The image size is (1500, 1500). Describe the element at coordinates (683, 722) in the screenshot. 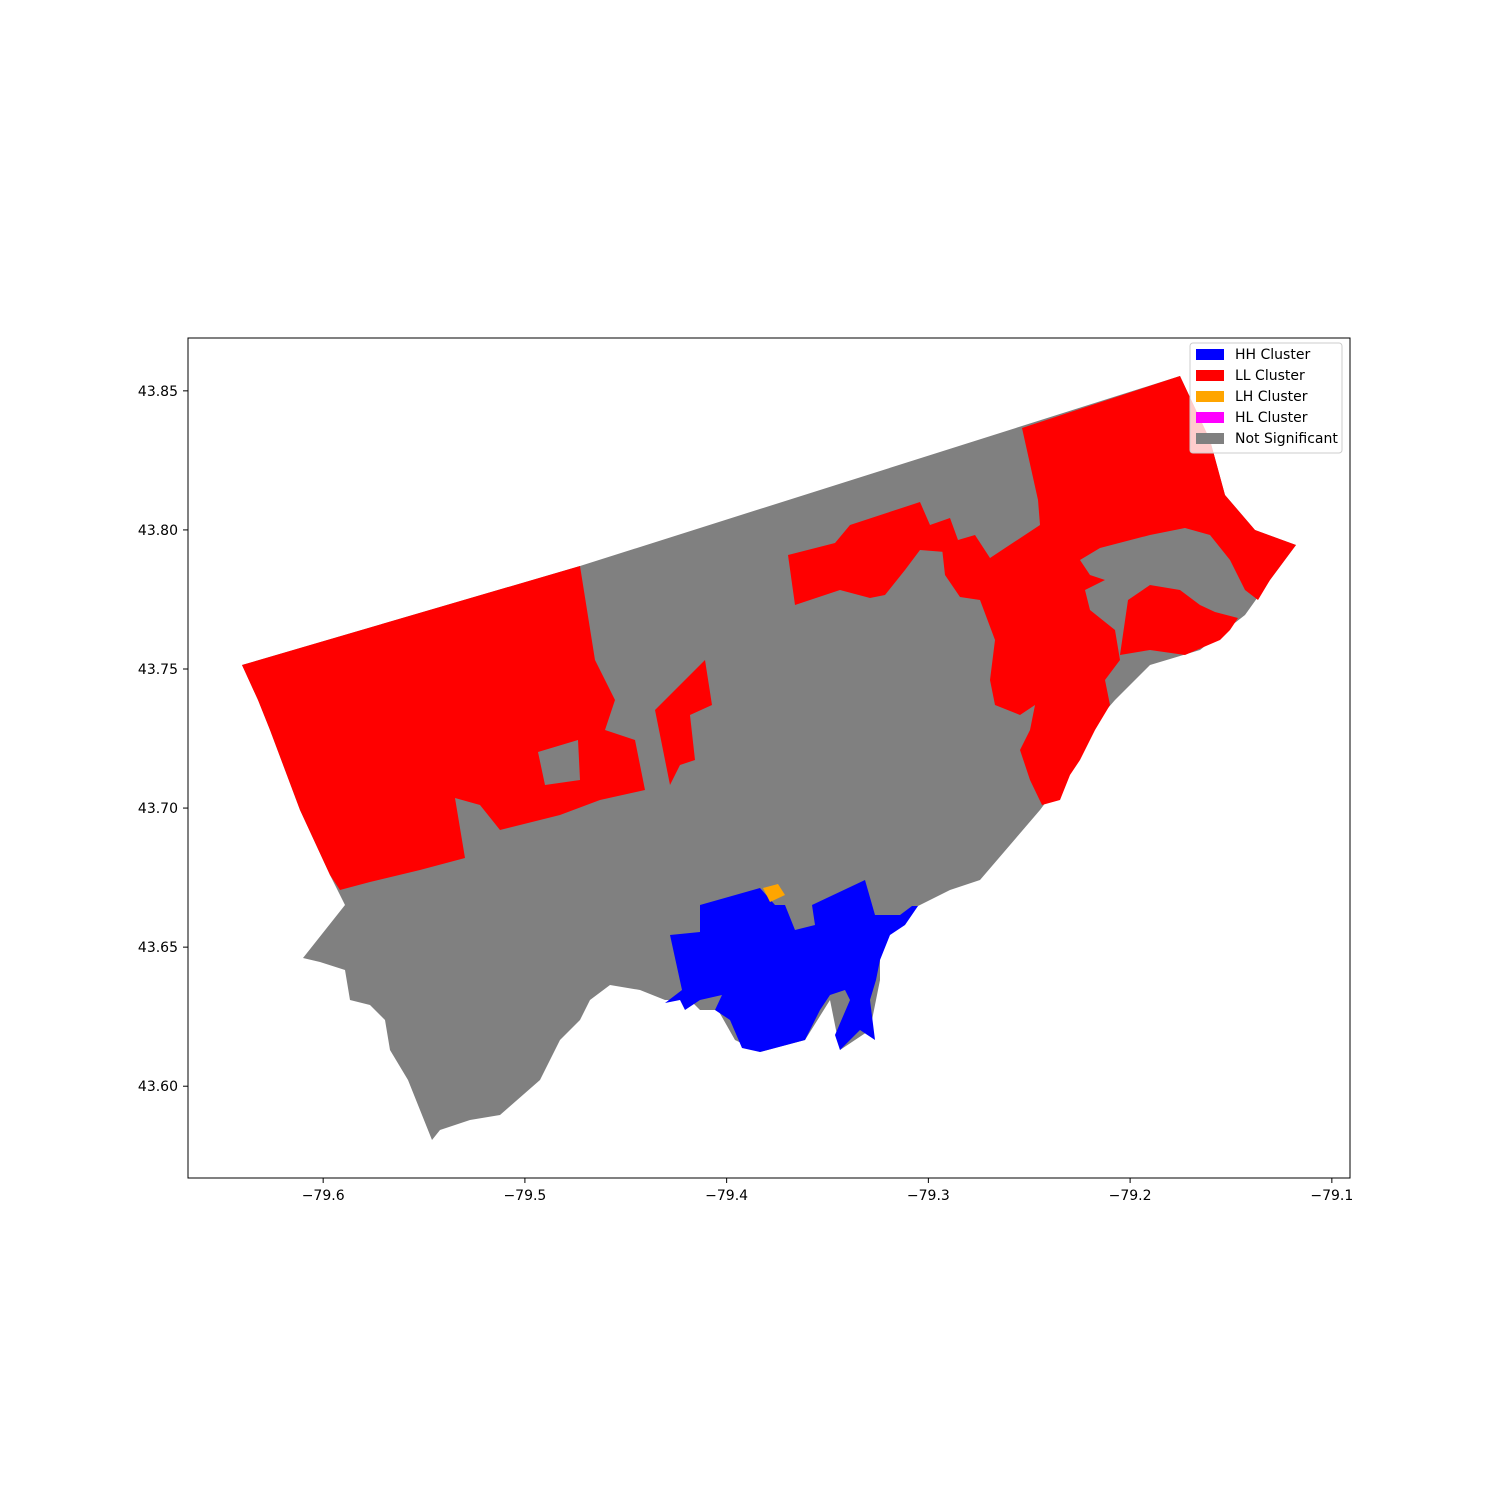

I see `region-ll-central` at that location.